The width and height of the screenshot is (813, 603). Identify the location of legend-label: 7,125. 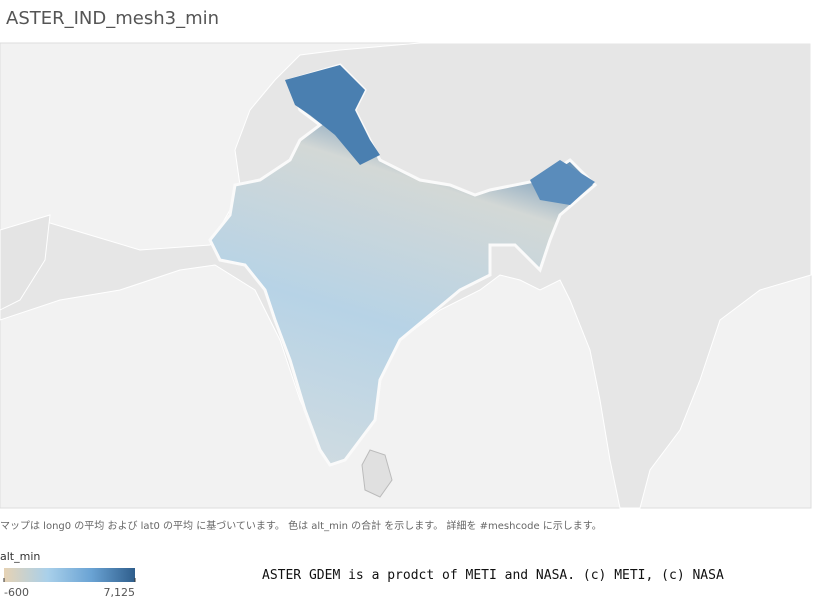
(120, 592).